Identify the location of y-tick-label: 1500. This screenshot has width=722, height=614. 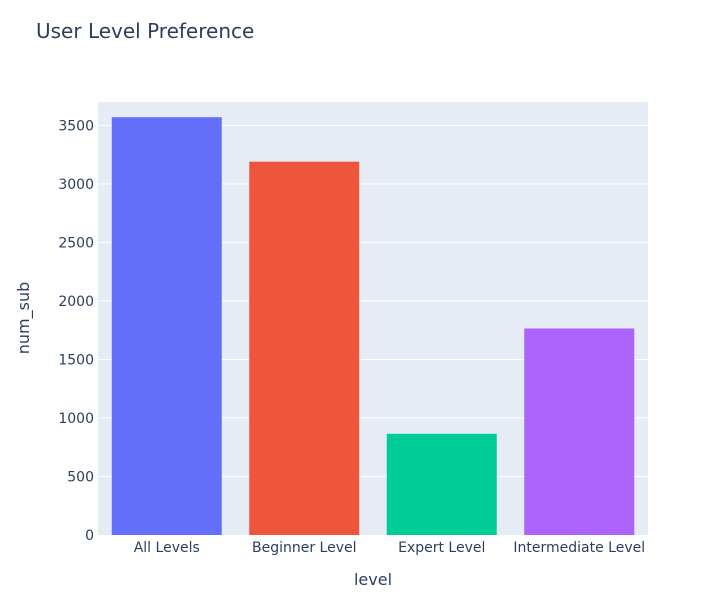
(76, 360).